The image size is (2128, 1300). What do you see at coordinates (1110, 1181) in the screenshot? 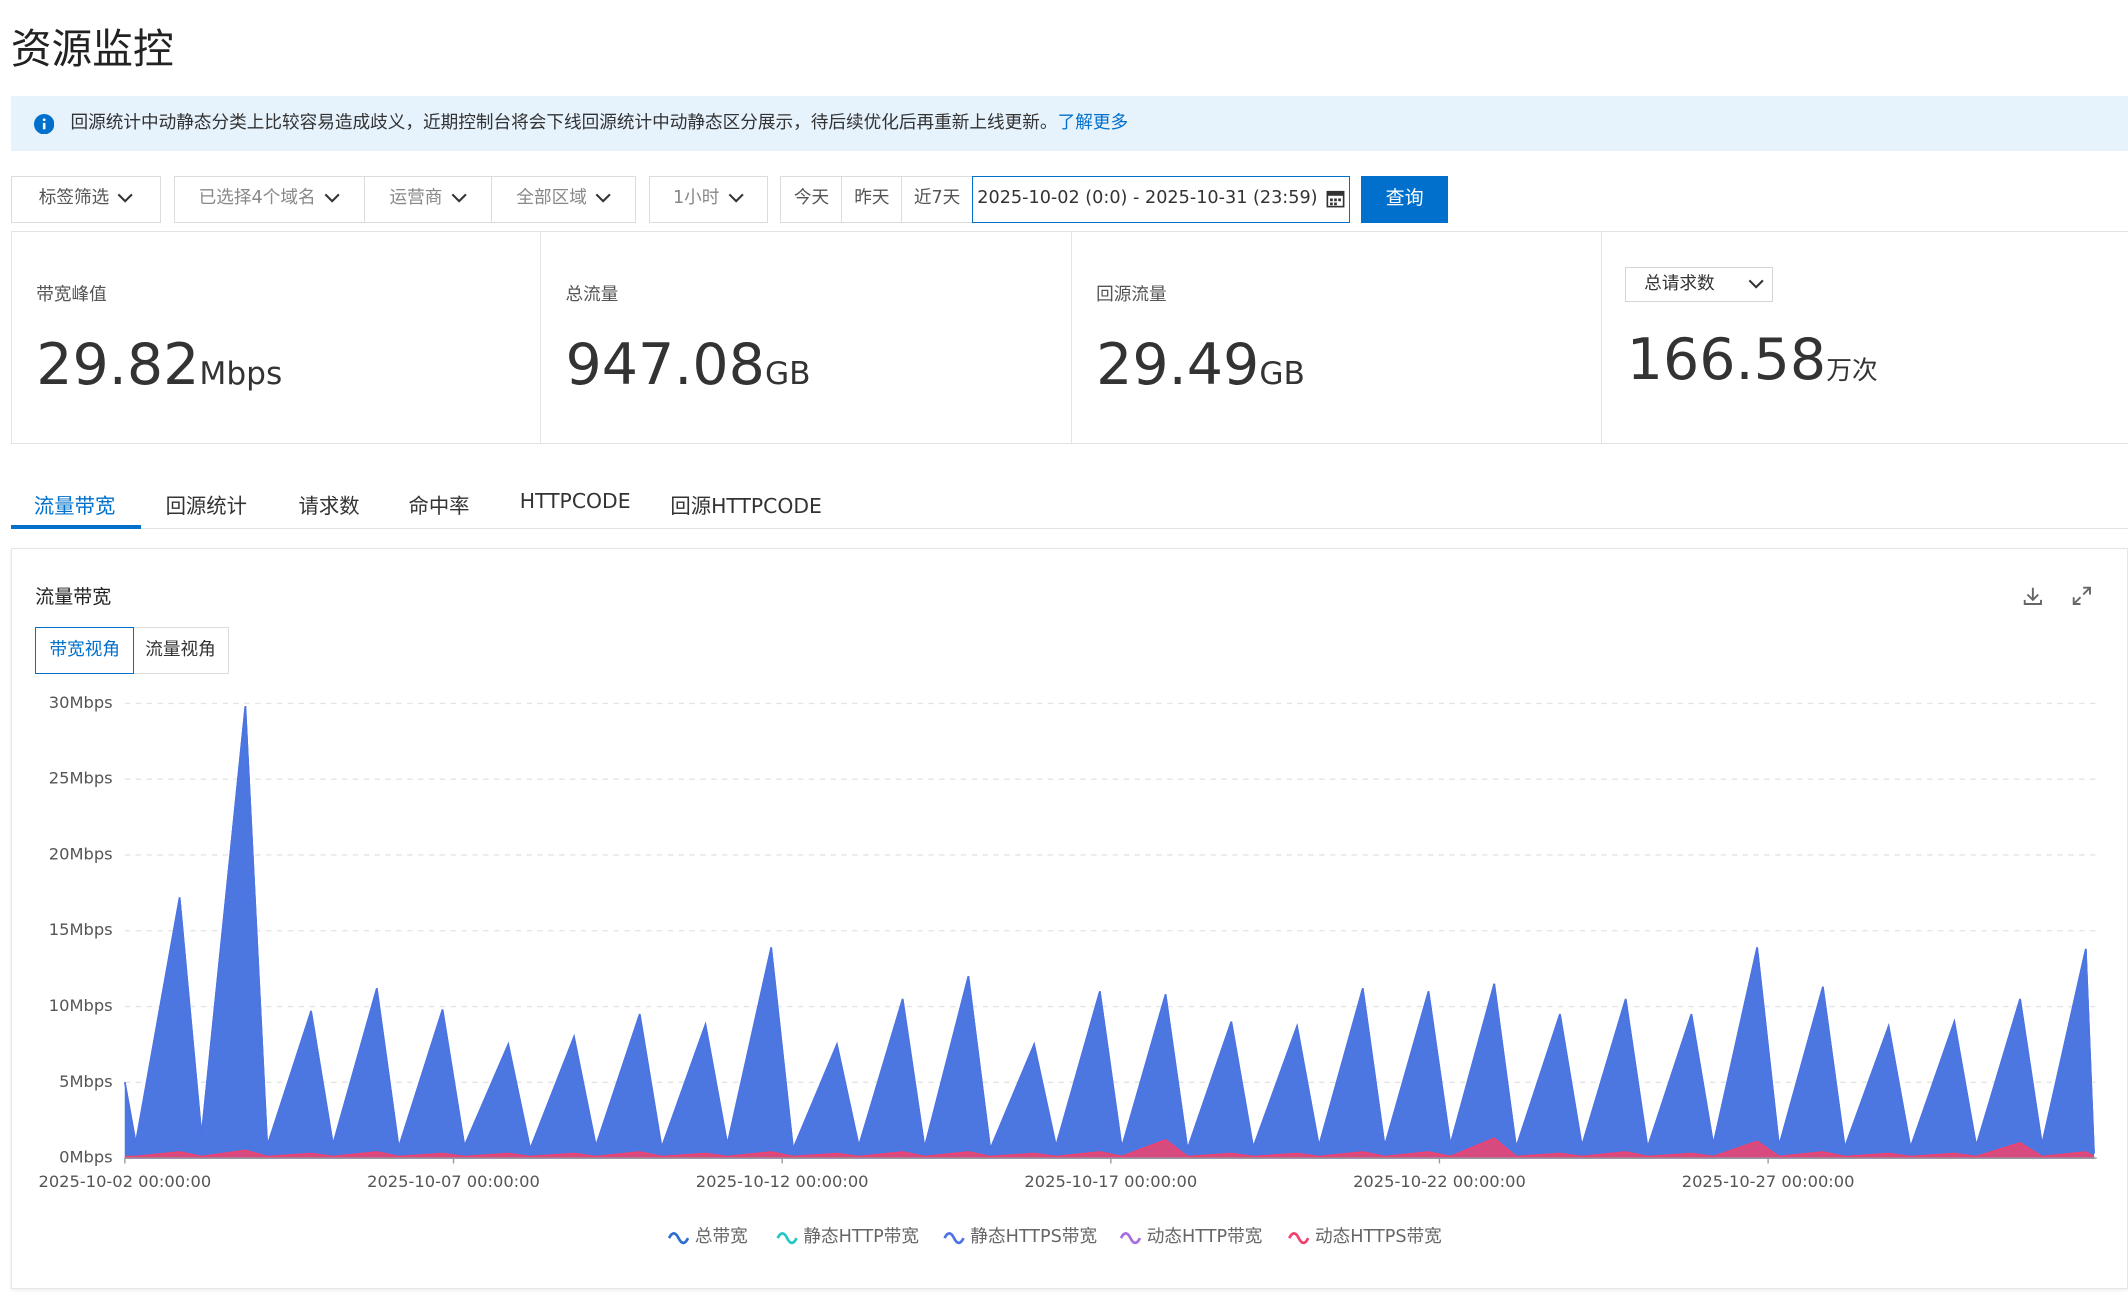
I see `x-tick-label: 2025-10-17 00:00:00` at bounding box center [1110, 1181].